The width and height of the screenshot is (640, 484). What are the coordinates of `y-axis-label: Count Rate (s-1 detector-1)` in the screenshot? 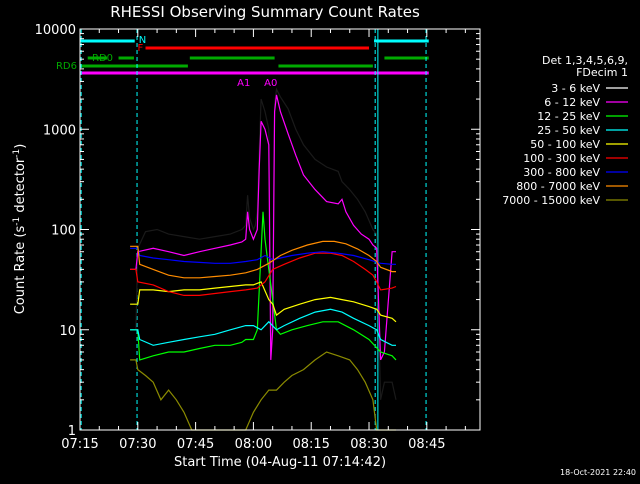 It's located at (20, 229).